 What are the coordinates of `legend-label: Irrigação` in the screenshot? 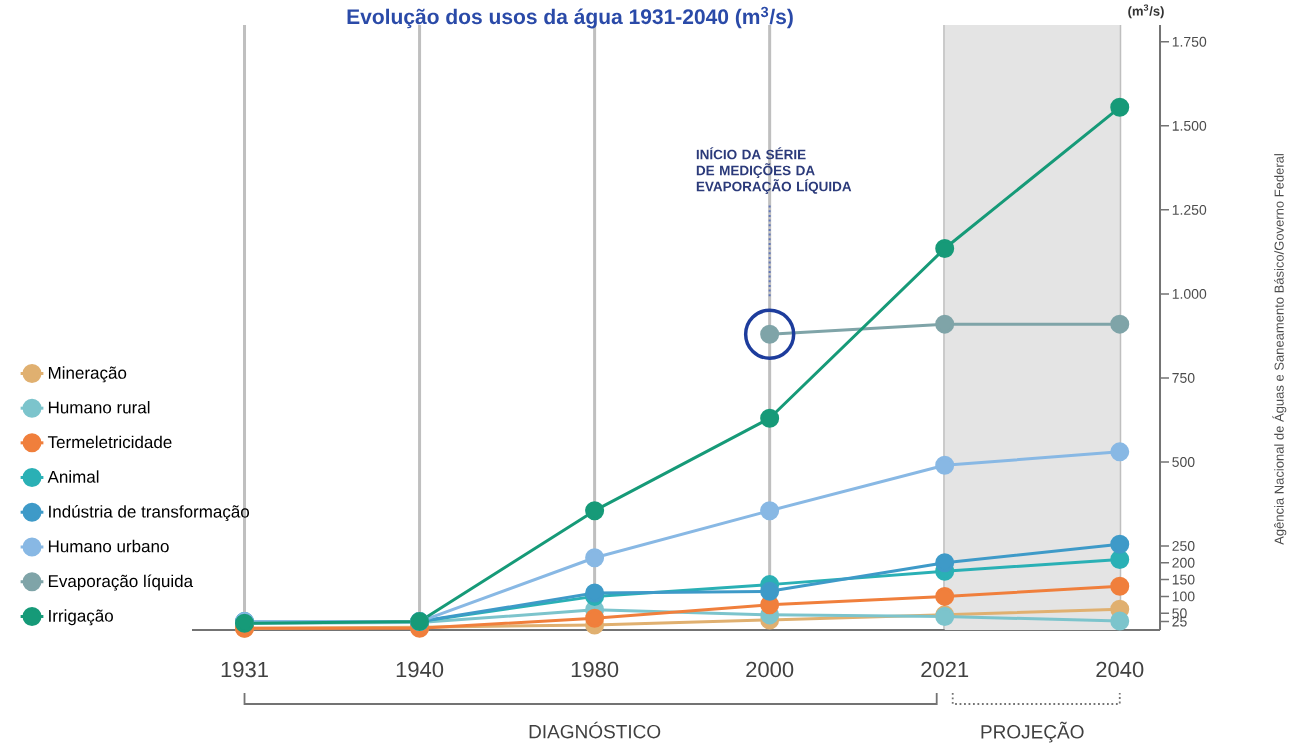 It's located at (81, 617).